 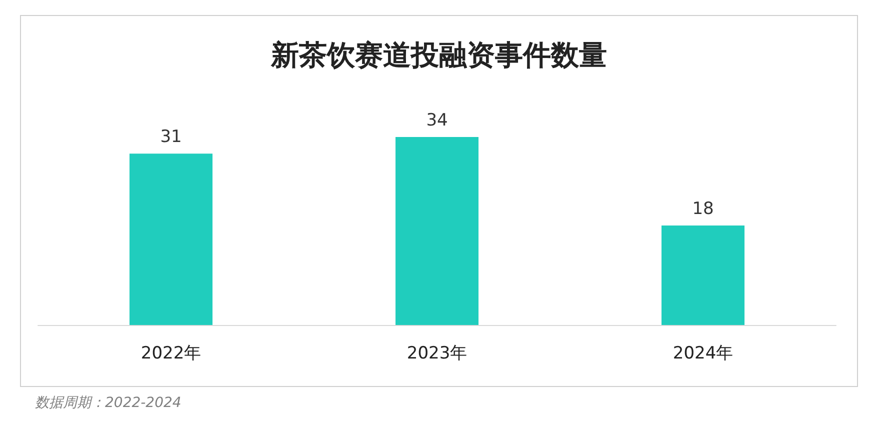 I want to click on chart-title: 新茶饮赛道投融资事件数量, so click(x=438, y=55).